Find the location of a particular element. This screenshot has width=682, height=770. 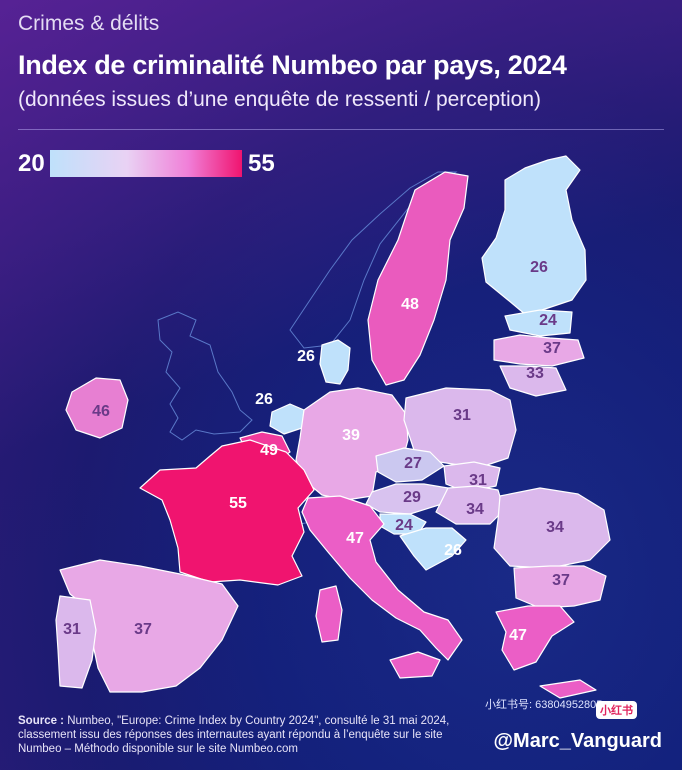

country-italy is located at coordinates (382, 578).